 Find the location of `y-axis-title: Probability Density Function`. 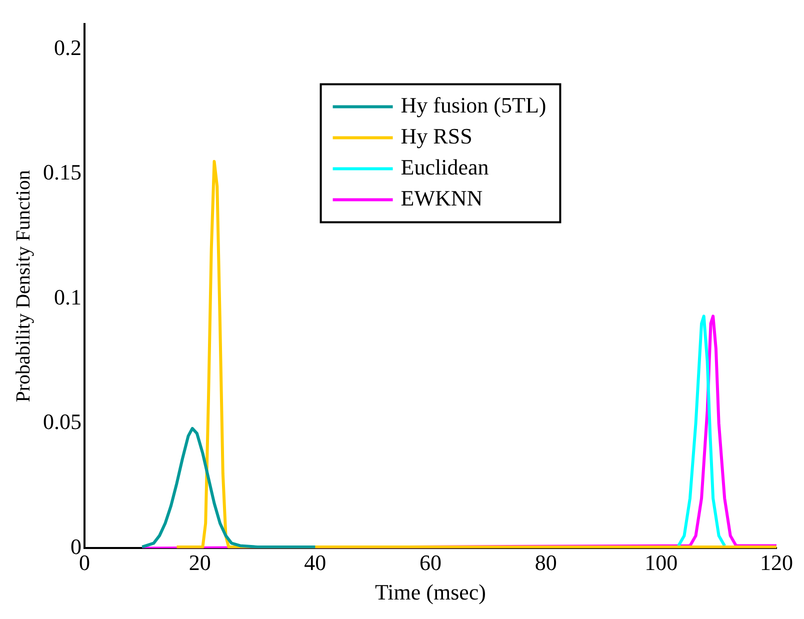

y-axis-title: Probability Density Function is located at coordinates (23, 286).